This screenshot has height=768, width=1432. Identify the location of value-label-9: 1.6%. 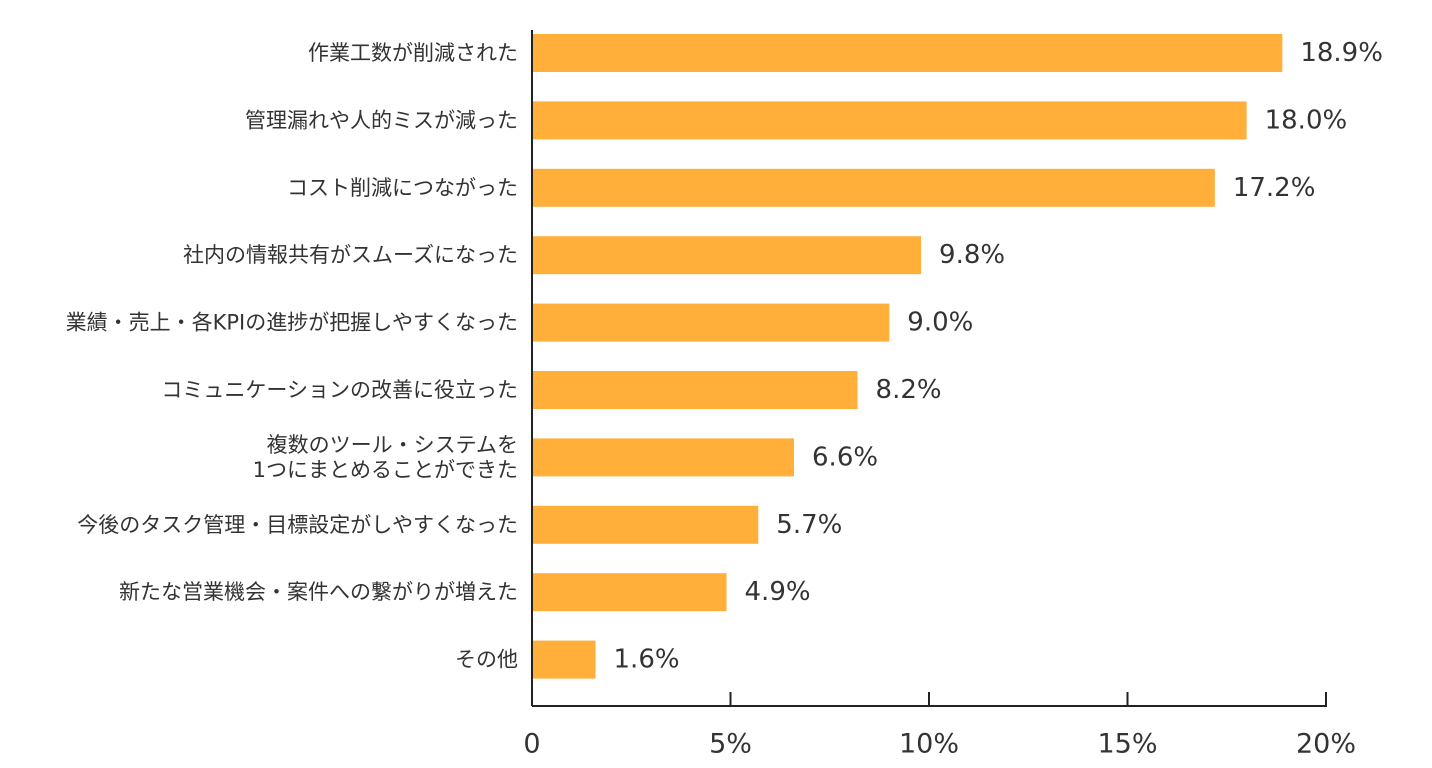
(647, 660).